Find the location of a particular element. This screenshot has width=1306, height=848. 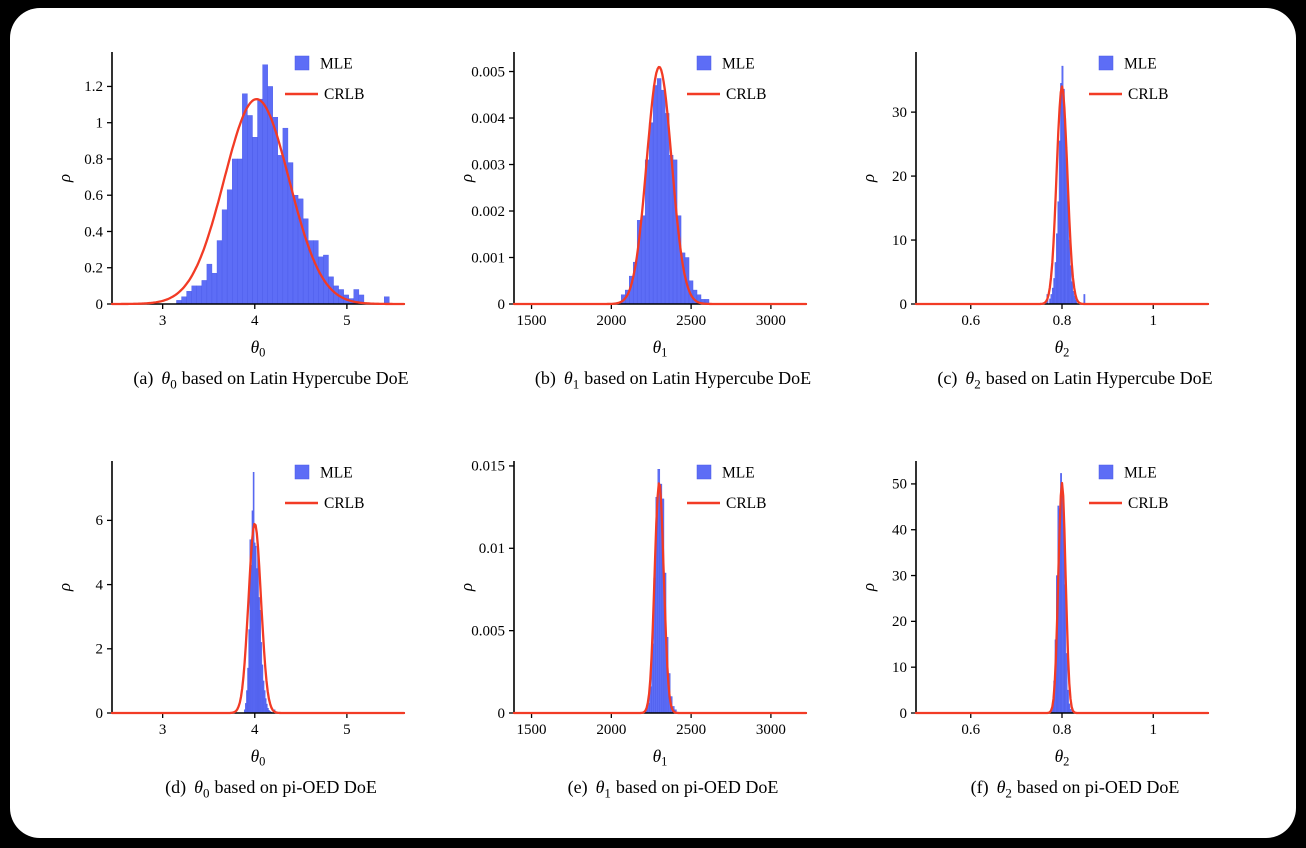

y-tick-label: 30 is located at coordinates (899, 113).